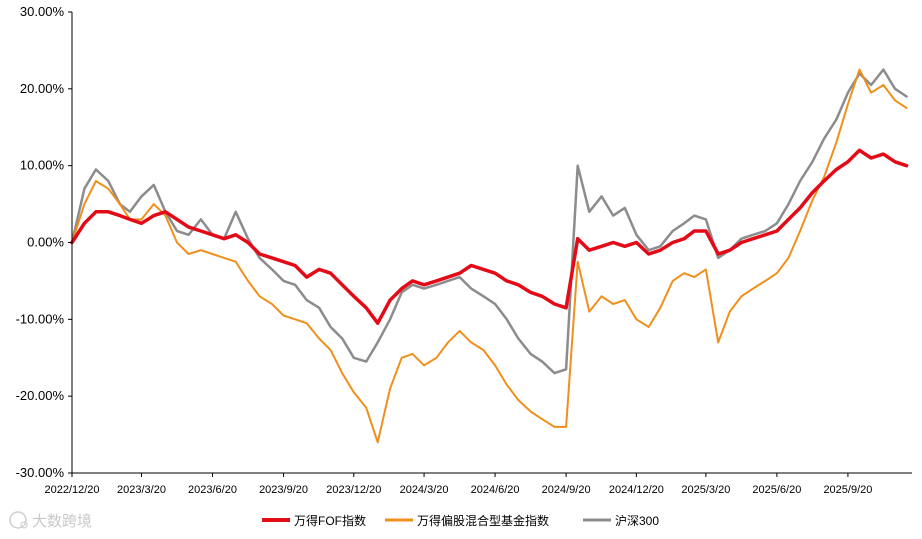  I want to click on legend: 万得FOF指数 万得偏股混合型基金指数 沪深300, so click(460, 520).